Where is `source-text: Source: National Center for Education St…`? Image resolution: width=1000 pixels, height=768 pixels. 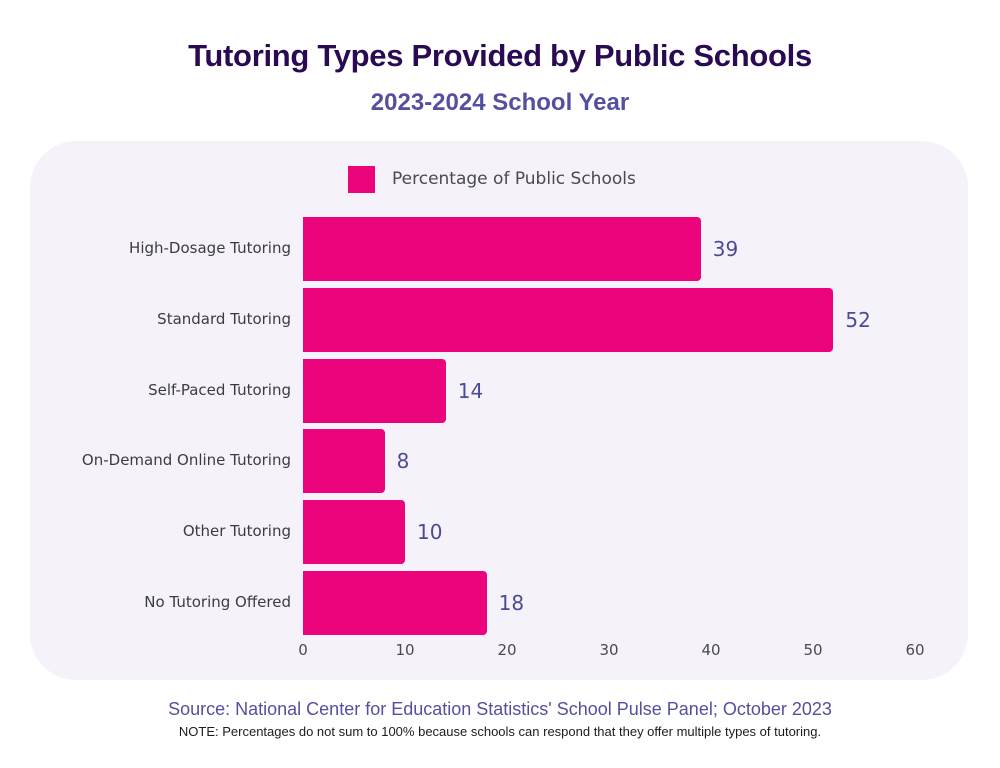 source-text: Source: National Center for Education St… is located at coordinates (500, 709).